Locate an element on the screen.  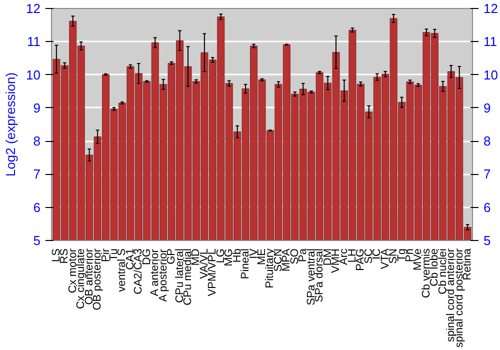
y2-tick-label: 10 is located at coordinates (491, 74).